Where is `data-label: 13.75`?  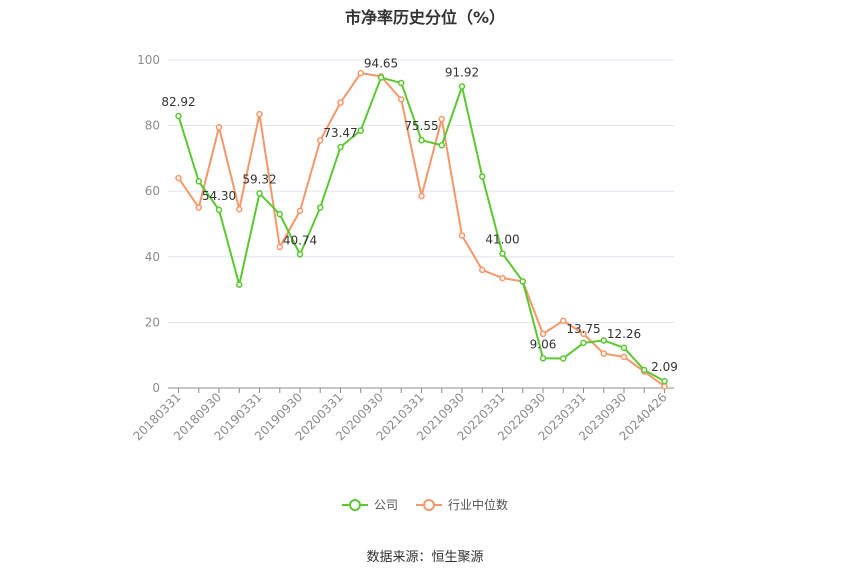 data-label: 13.75 is located at coordinates (583, 329).